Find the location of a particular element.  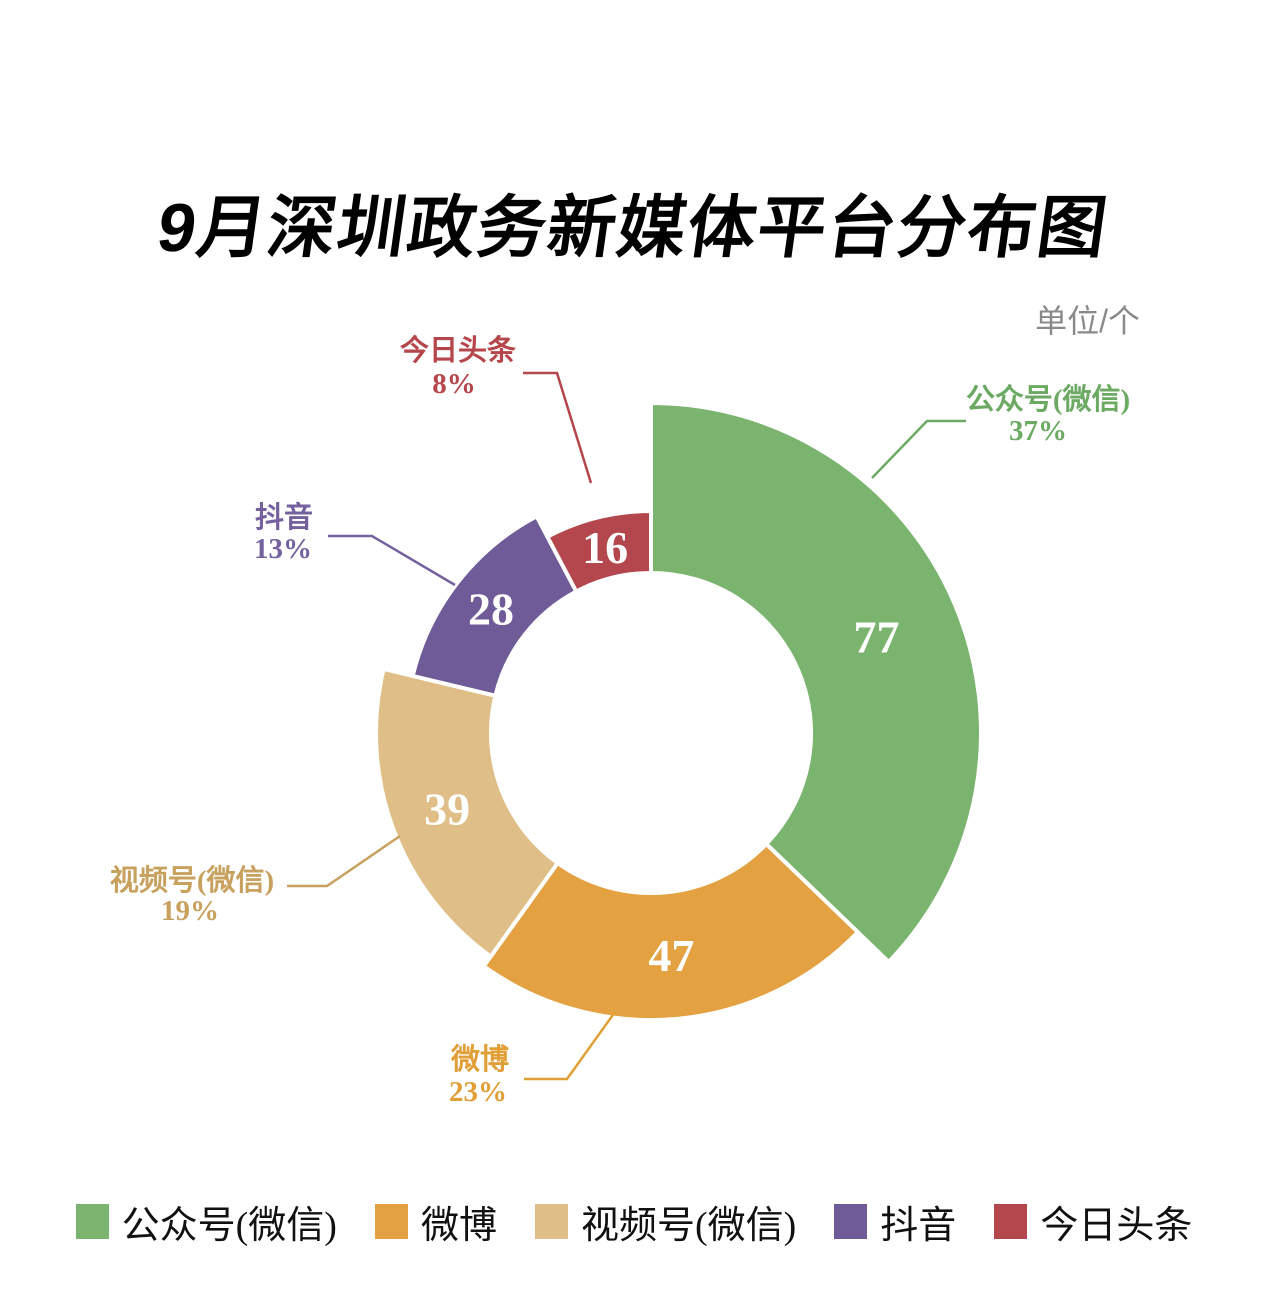

legend-item-微博: 微博 is located at coordinates (435, 1221).